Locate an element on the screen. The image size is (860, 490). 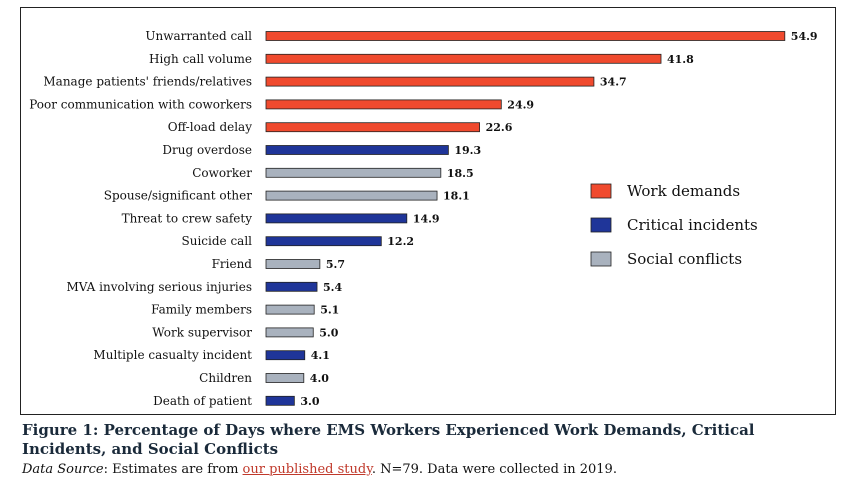
value-label: 24.9 is located at coordinates (520, 104).